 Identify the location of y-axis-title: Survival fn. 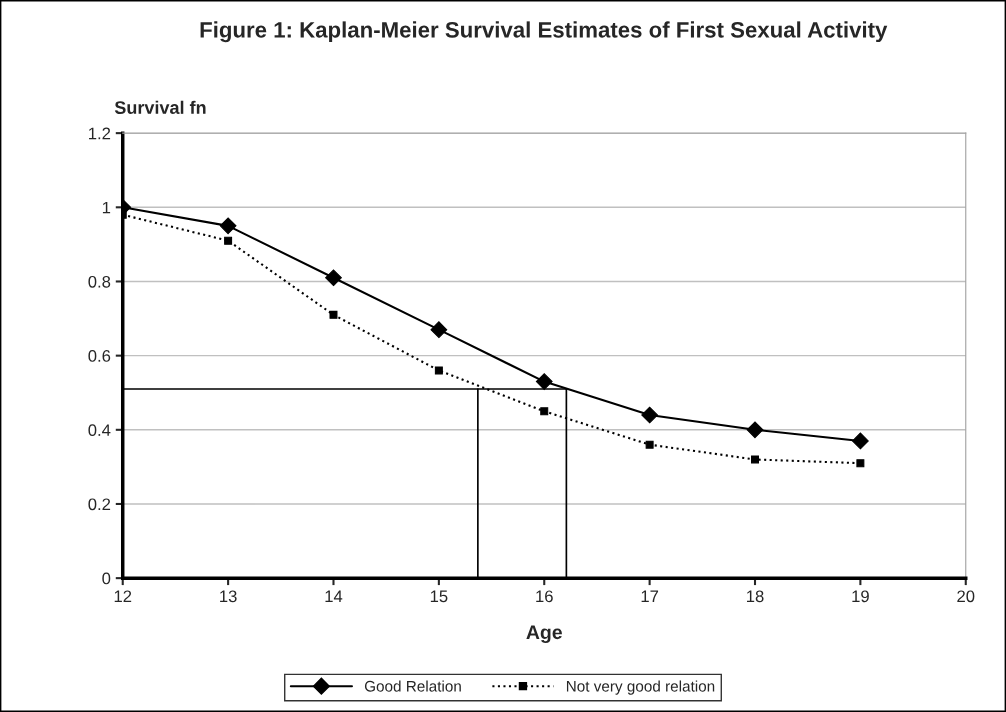
(160, 107).